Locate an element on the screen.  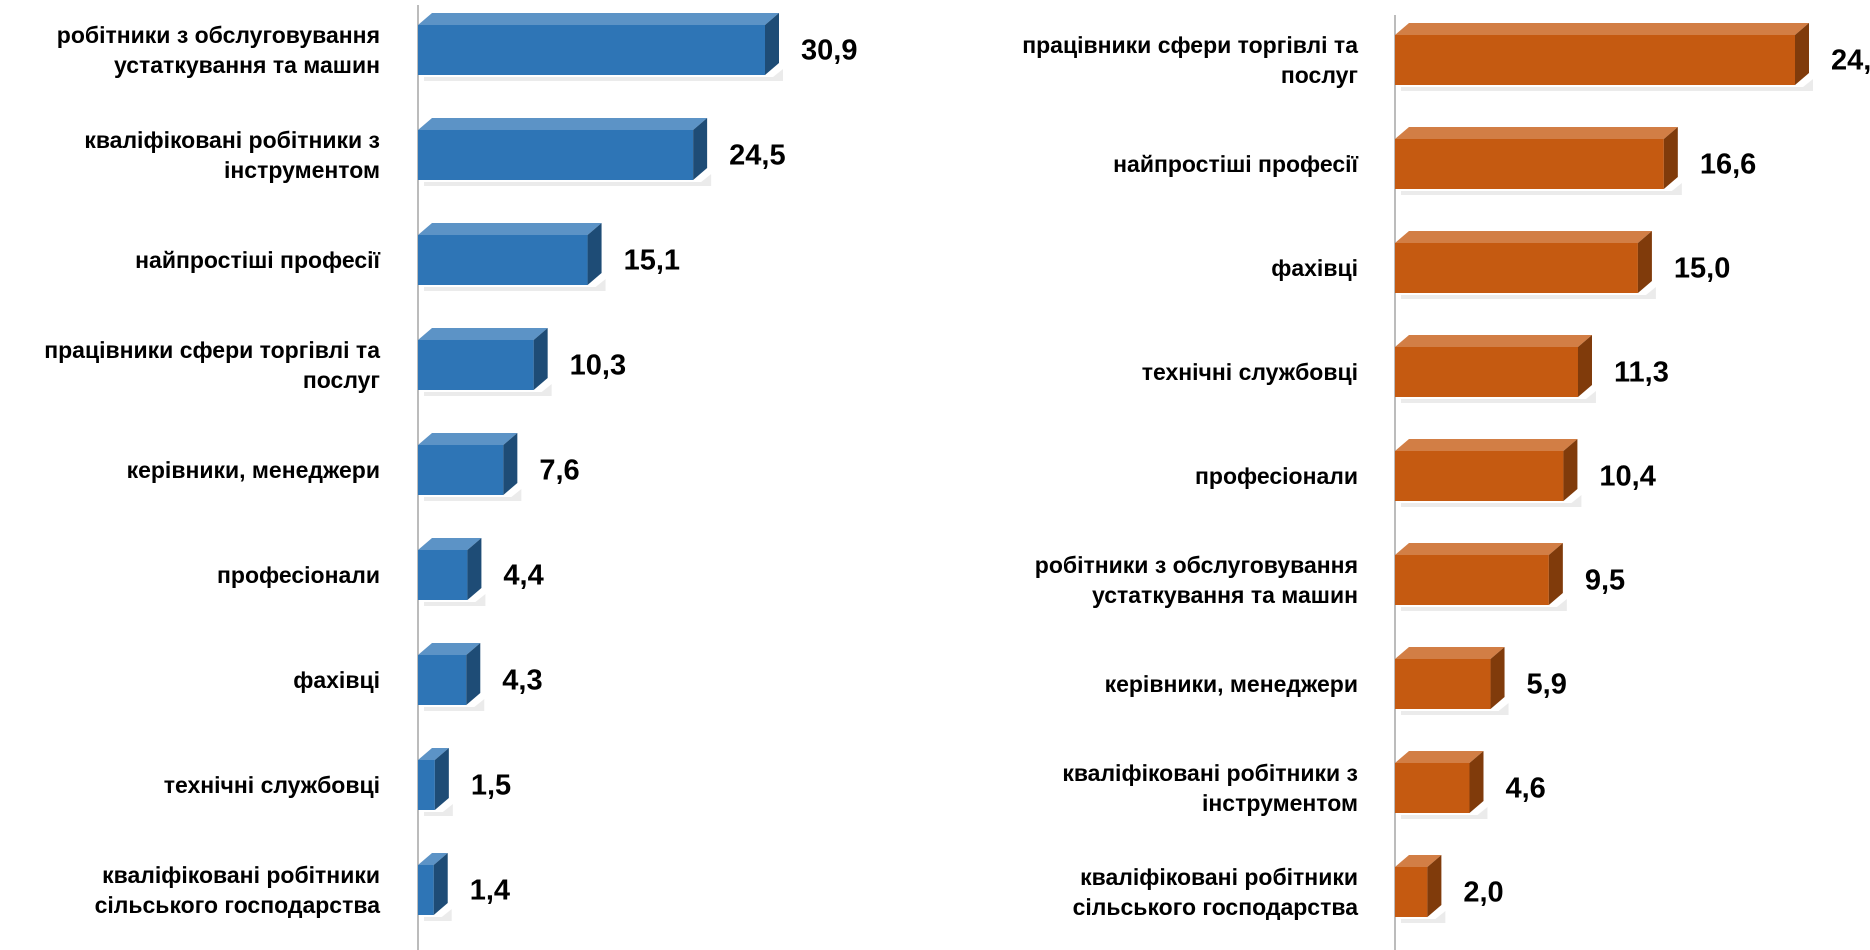
value-label: 24,5 is located at coordinates (757, 156).